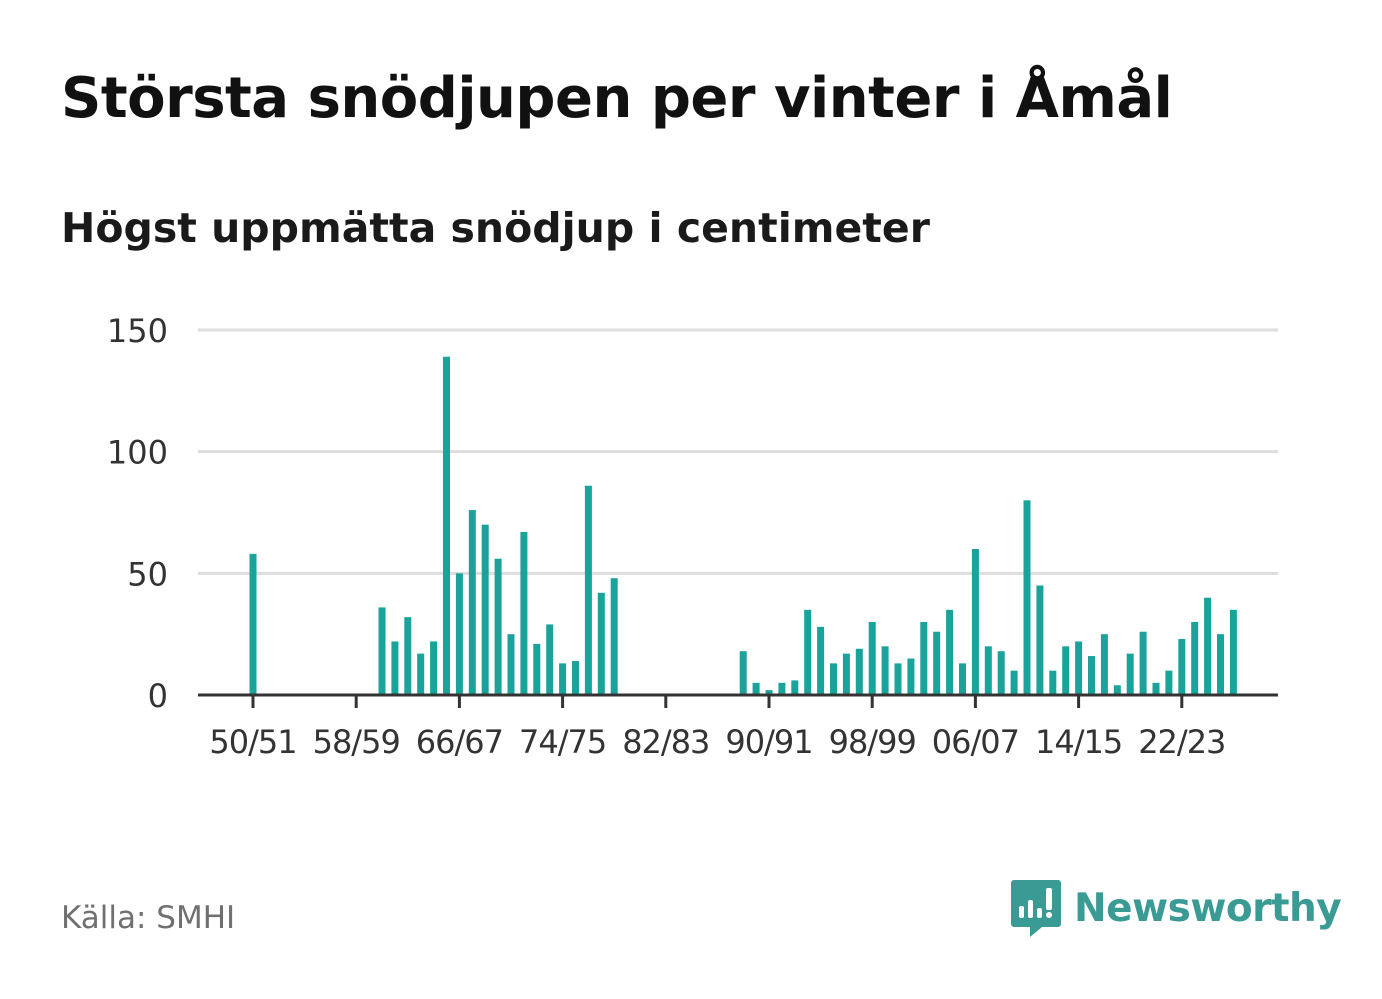 Image resolution: width=1382 pixels, height=999 pixels. What do you see at coordinates (872, 742) in the screenshot?
I see `x-tick-label: 98/99` at bounding box center [872, 742].